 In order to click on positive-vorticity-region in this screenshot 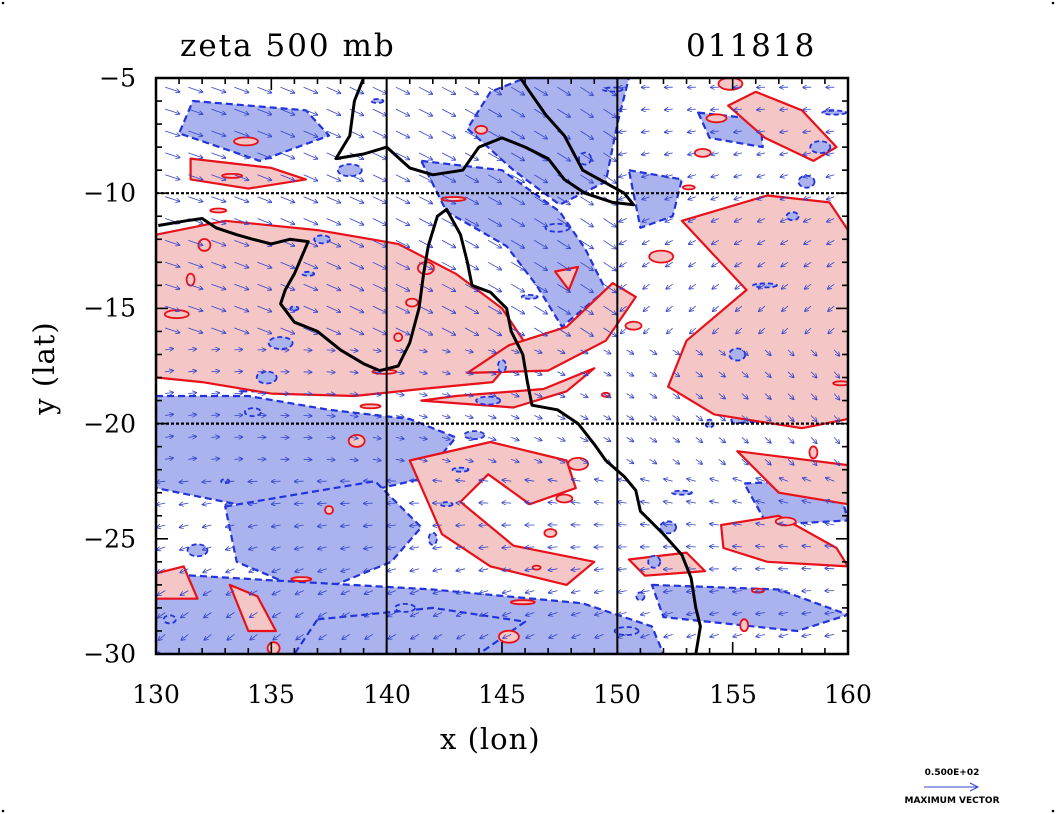, I will do `click(508, 388)`.